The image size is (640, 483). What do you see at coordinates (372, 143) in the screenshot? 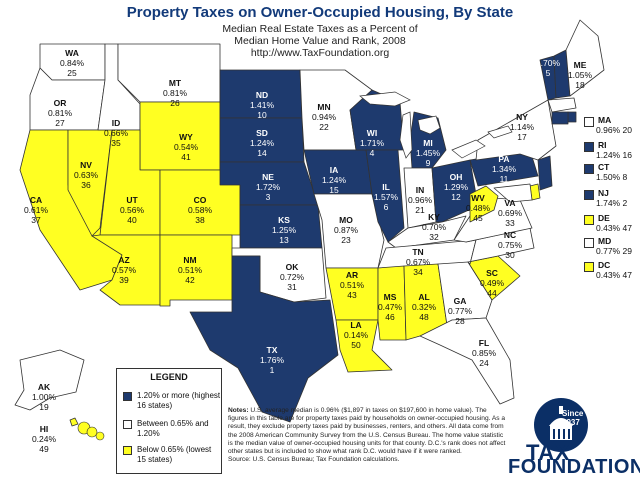
I see `state-label-wi: WI 1.71% 4` at bounding box center [372, 143].